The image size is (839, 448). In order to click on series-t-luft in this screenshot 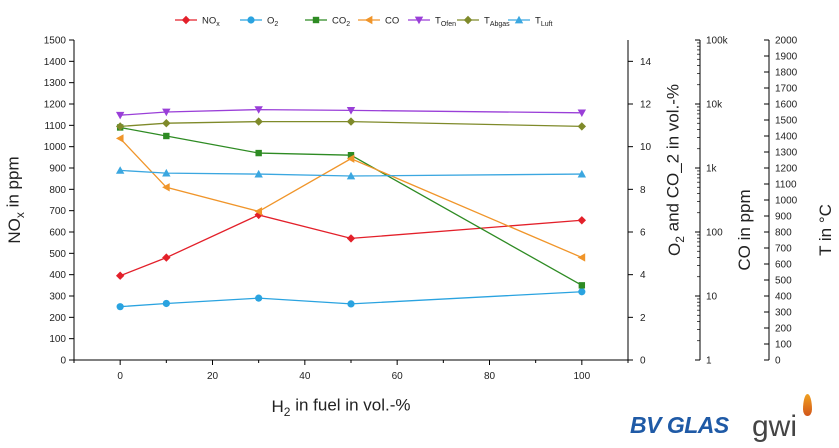, I will do `click(351, 173)`.